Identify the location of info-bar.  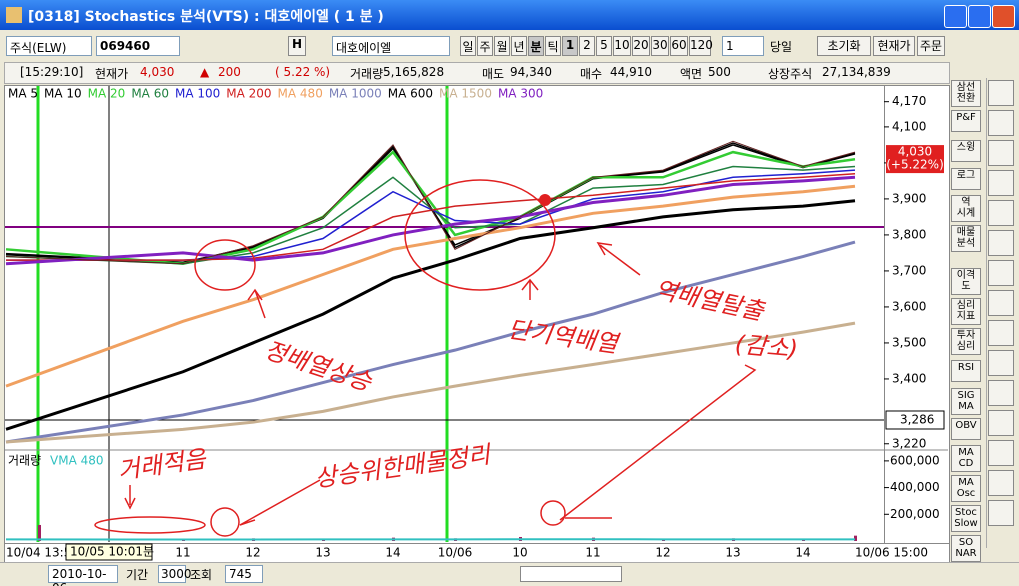
(477, 73).